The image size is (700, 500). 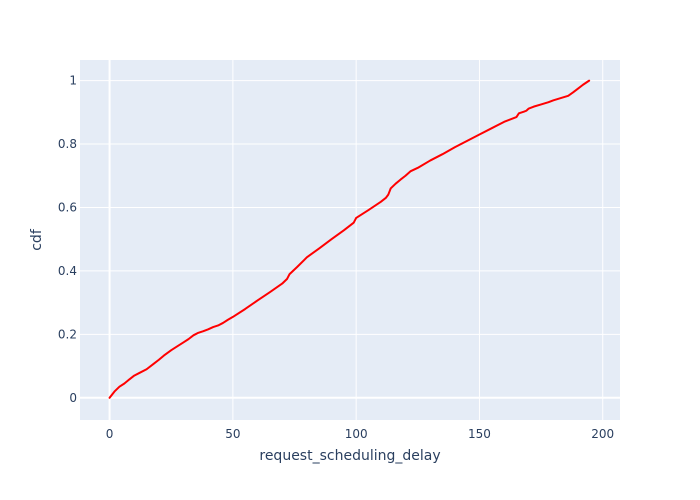 What do you see at coordinates (479, 434) in the screenshot?
I see `x-tick-label: 150` at bounding box center [479, 434].